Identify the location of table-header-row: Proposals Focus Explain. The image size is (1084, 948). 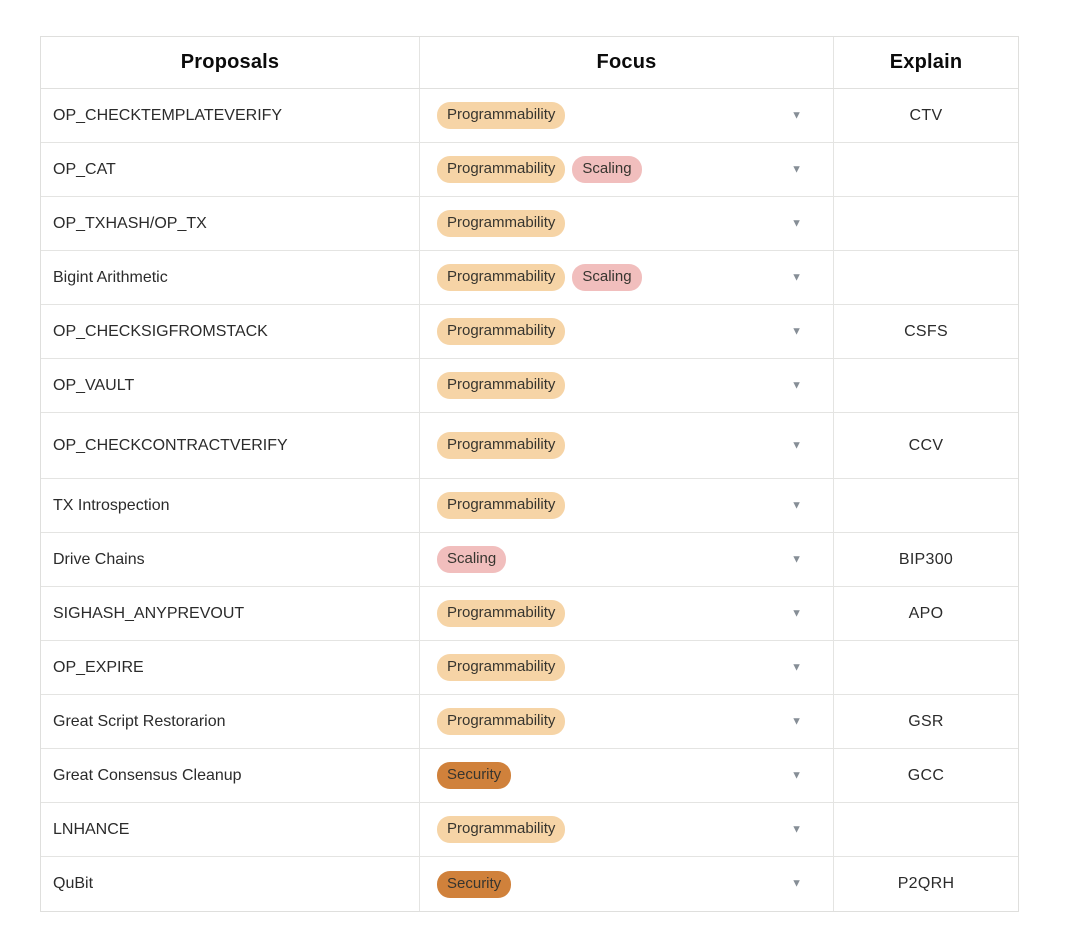
(529, 63).